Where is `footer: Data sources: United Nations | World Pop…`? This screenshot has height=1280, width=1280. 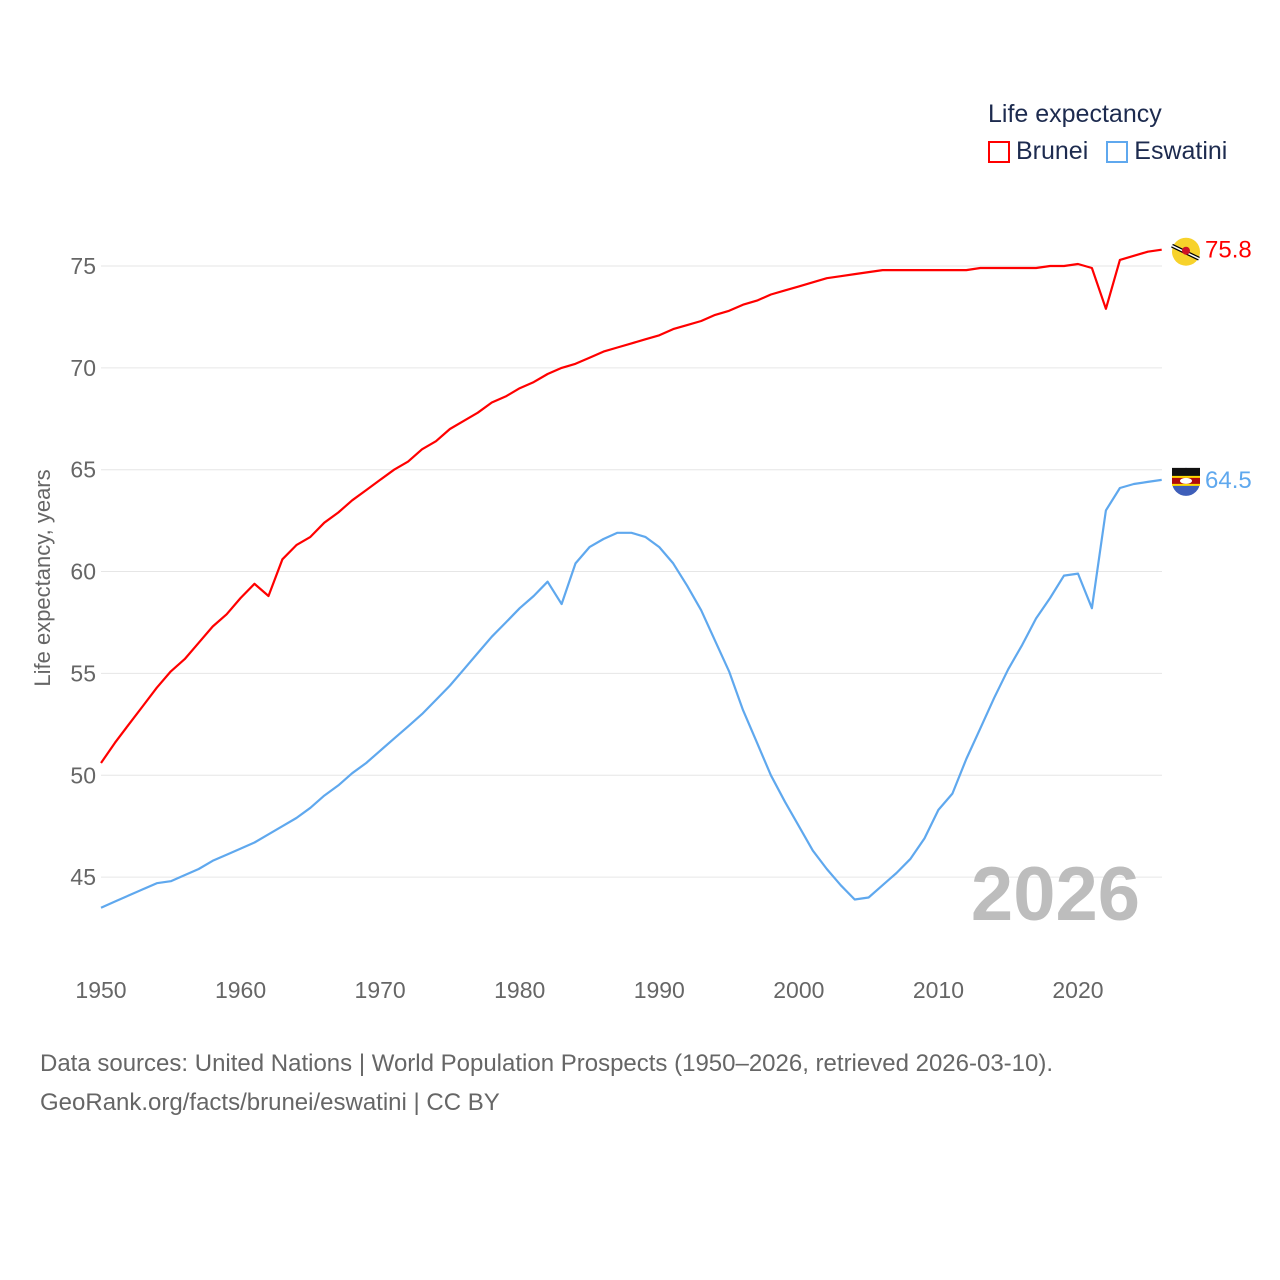
footer: Data sources: United Nations | World Pop… is located at coordinates (546, 1083).